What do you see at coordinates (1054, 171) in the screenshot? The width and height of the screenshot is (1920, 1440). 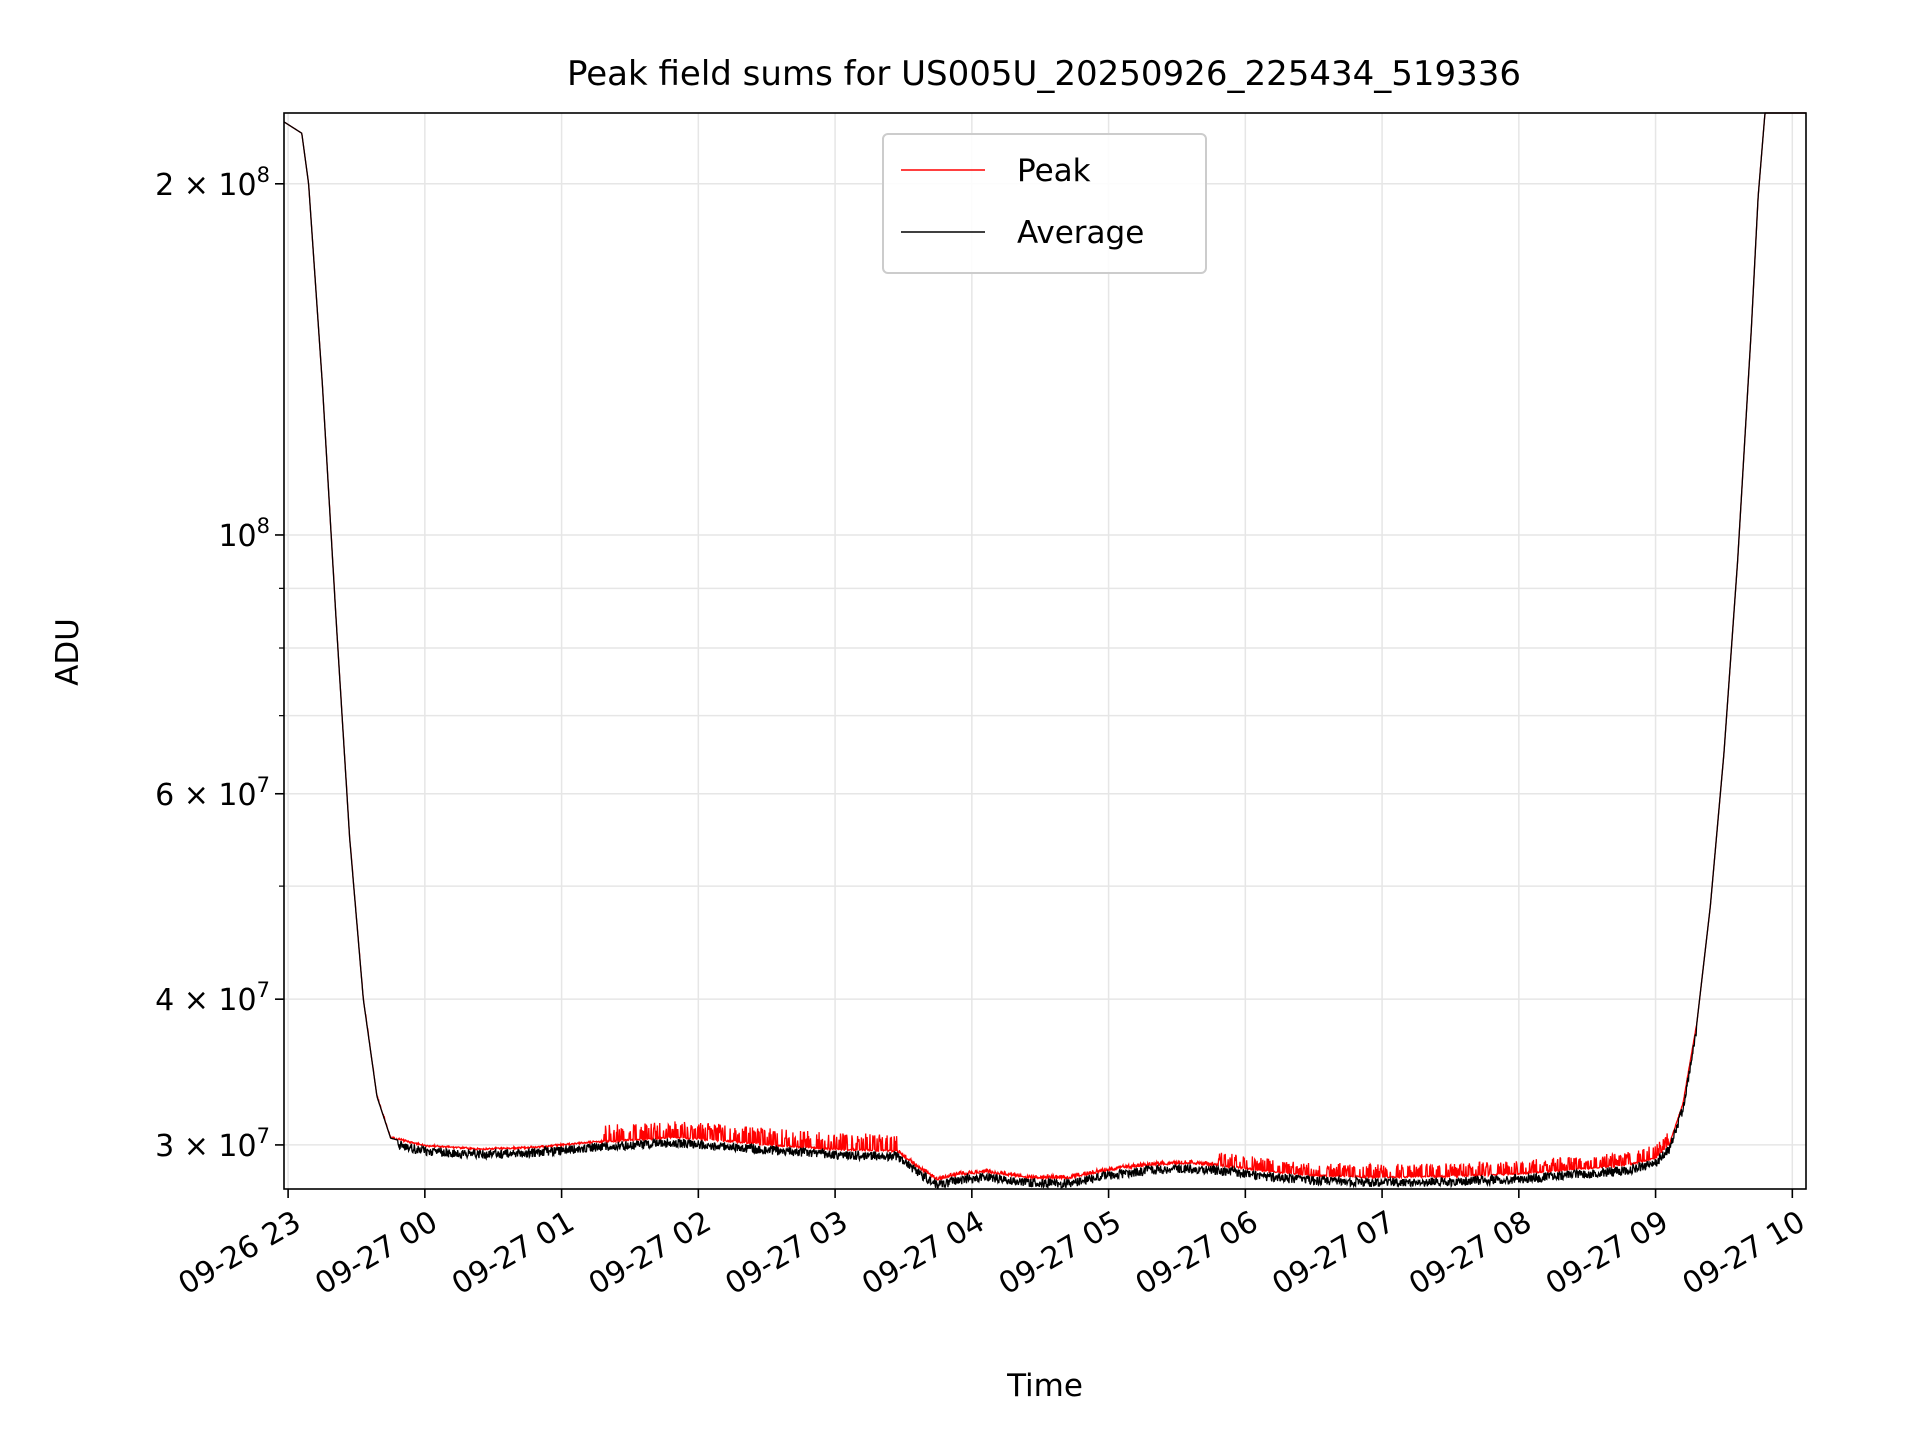 I see `legend-peak-label: Peak` at bounding box center [1054, 171].